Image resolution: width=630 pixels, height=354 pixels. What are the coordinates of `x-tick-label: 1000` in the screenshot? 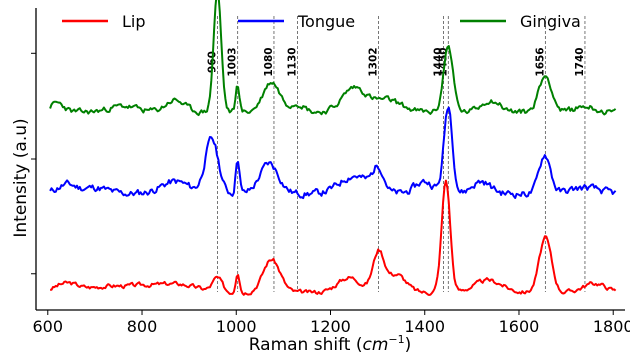 It's located at (236, 326).